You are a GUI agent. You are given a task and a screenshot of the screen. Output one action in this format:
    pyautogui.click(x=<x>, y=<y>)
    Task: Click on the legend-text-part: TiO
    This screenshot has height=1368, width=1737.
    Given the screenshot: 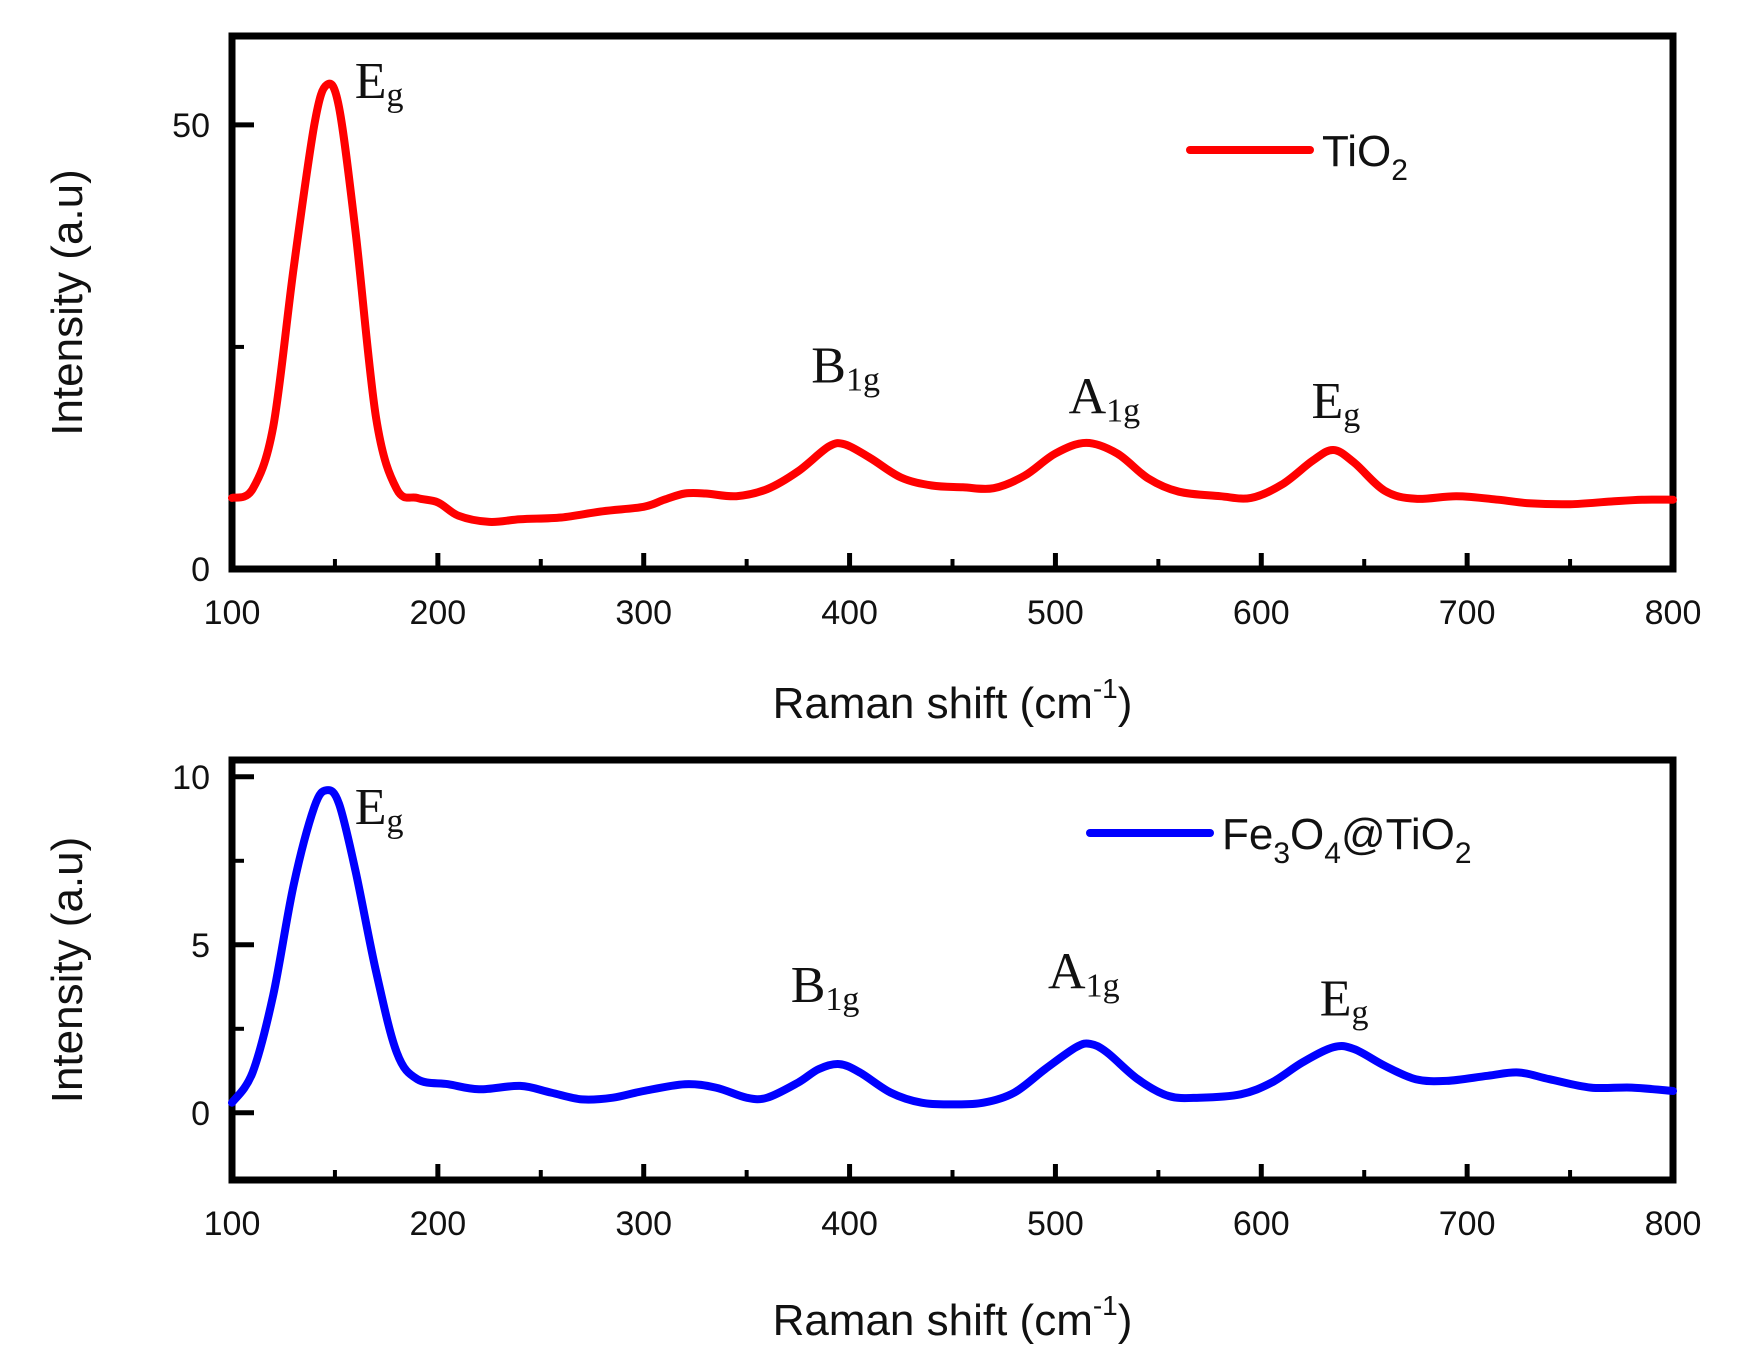 What is the action you would take?
    pyautogui.click(x=1356, y=151)
    